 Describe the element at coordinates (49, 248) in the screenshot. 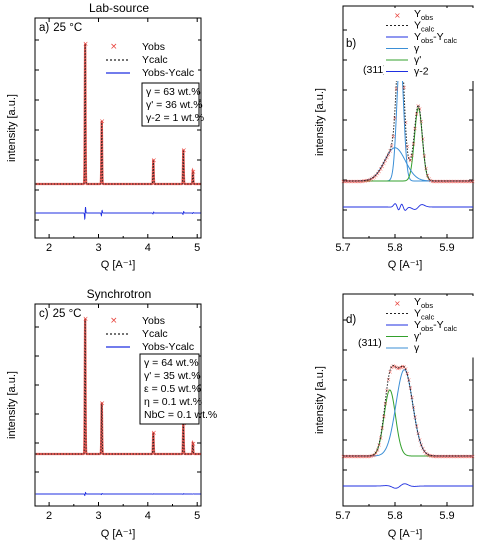

I see `panel-a-xtick-label: 2` at that location.